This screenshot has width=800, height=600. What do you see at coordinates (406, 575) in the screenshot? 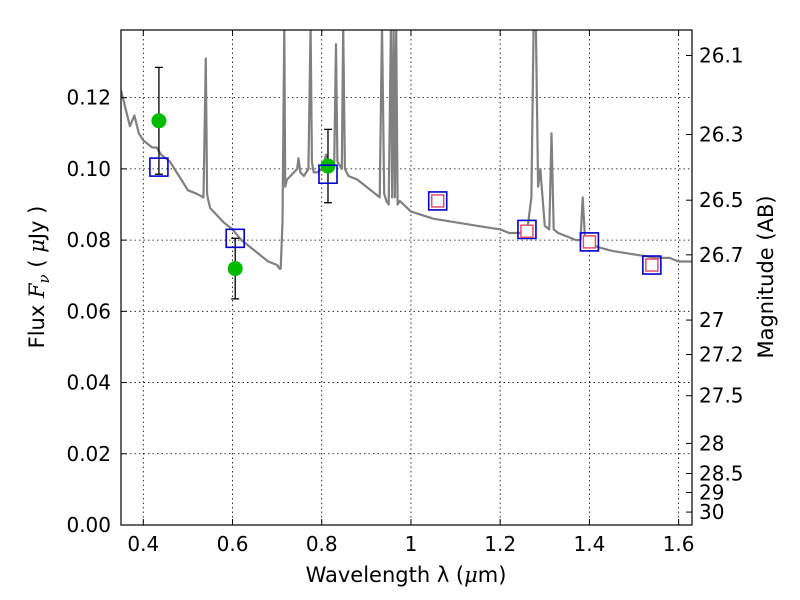
I see `x-axis-title: Wavelength λ (μm)` at bounding box center [406, 575].